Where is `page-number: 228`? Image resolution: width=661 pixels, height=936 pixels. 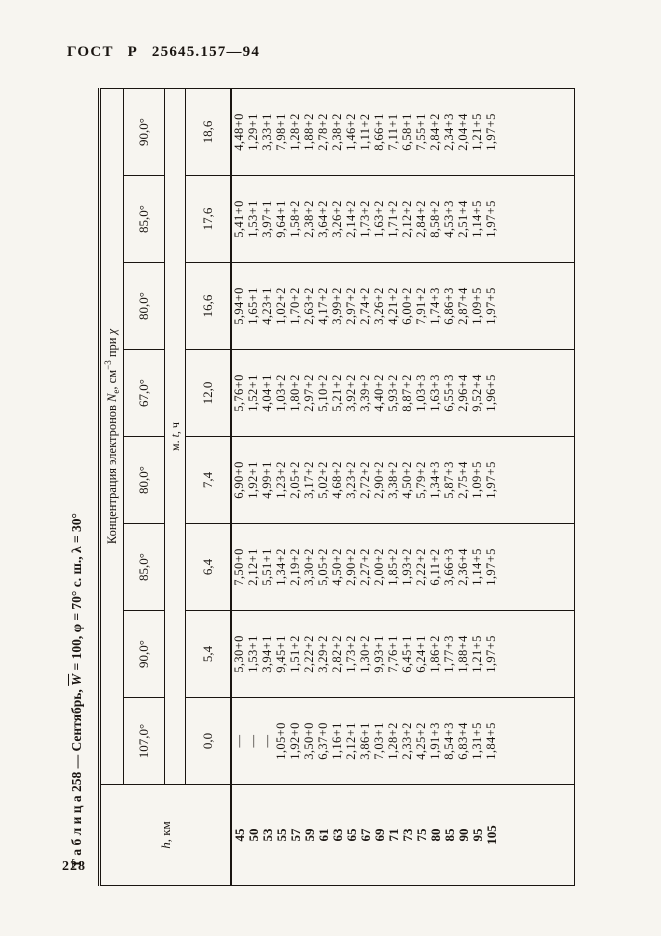 page-number: 228 is located at coordinates (74, 866).